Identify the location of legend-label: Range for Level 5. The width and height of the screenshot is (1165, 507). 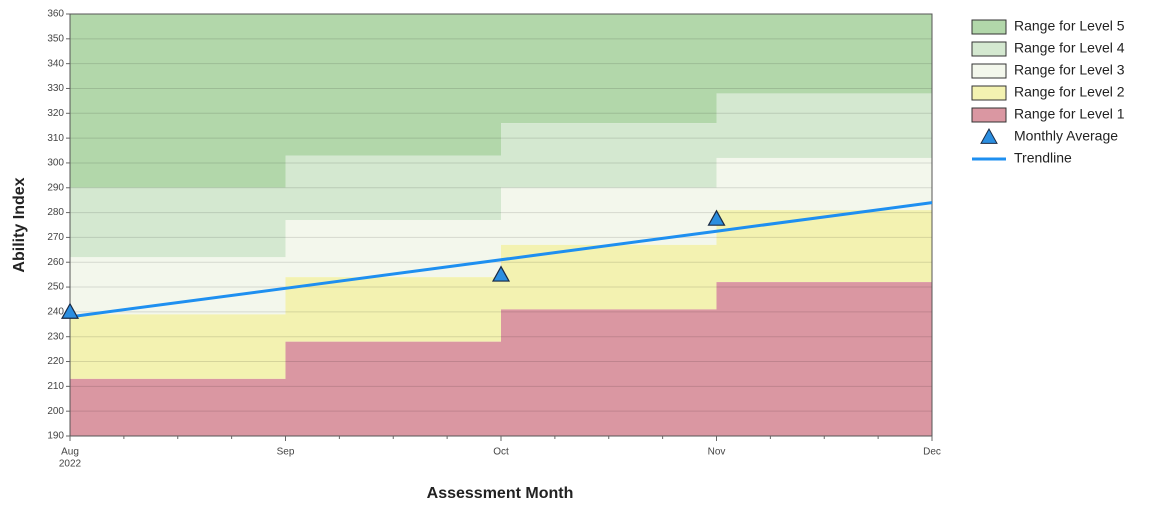
(1069, 26).